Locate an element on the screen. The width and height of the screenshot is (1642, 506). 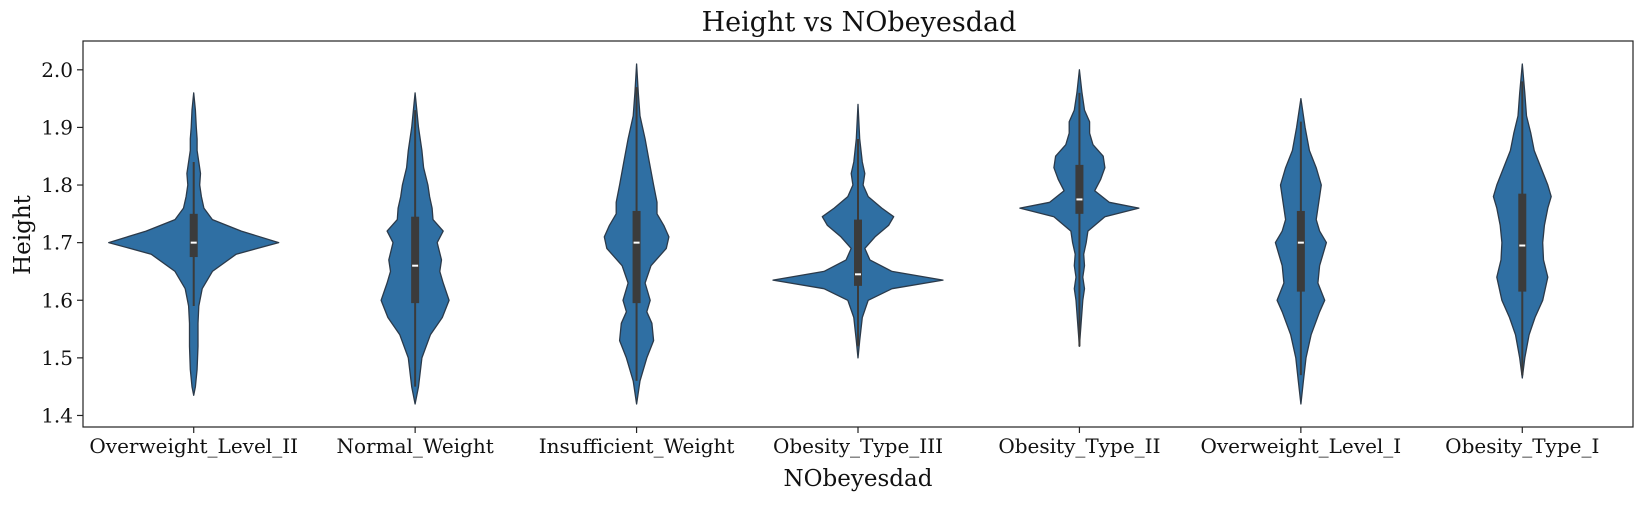
violin-Normal_Weight is located at coordinates (415, 248).